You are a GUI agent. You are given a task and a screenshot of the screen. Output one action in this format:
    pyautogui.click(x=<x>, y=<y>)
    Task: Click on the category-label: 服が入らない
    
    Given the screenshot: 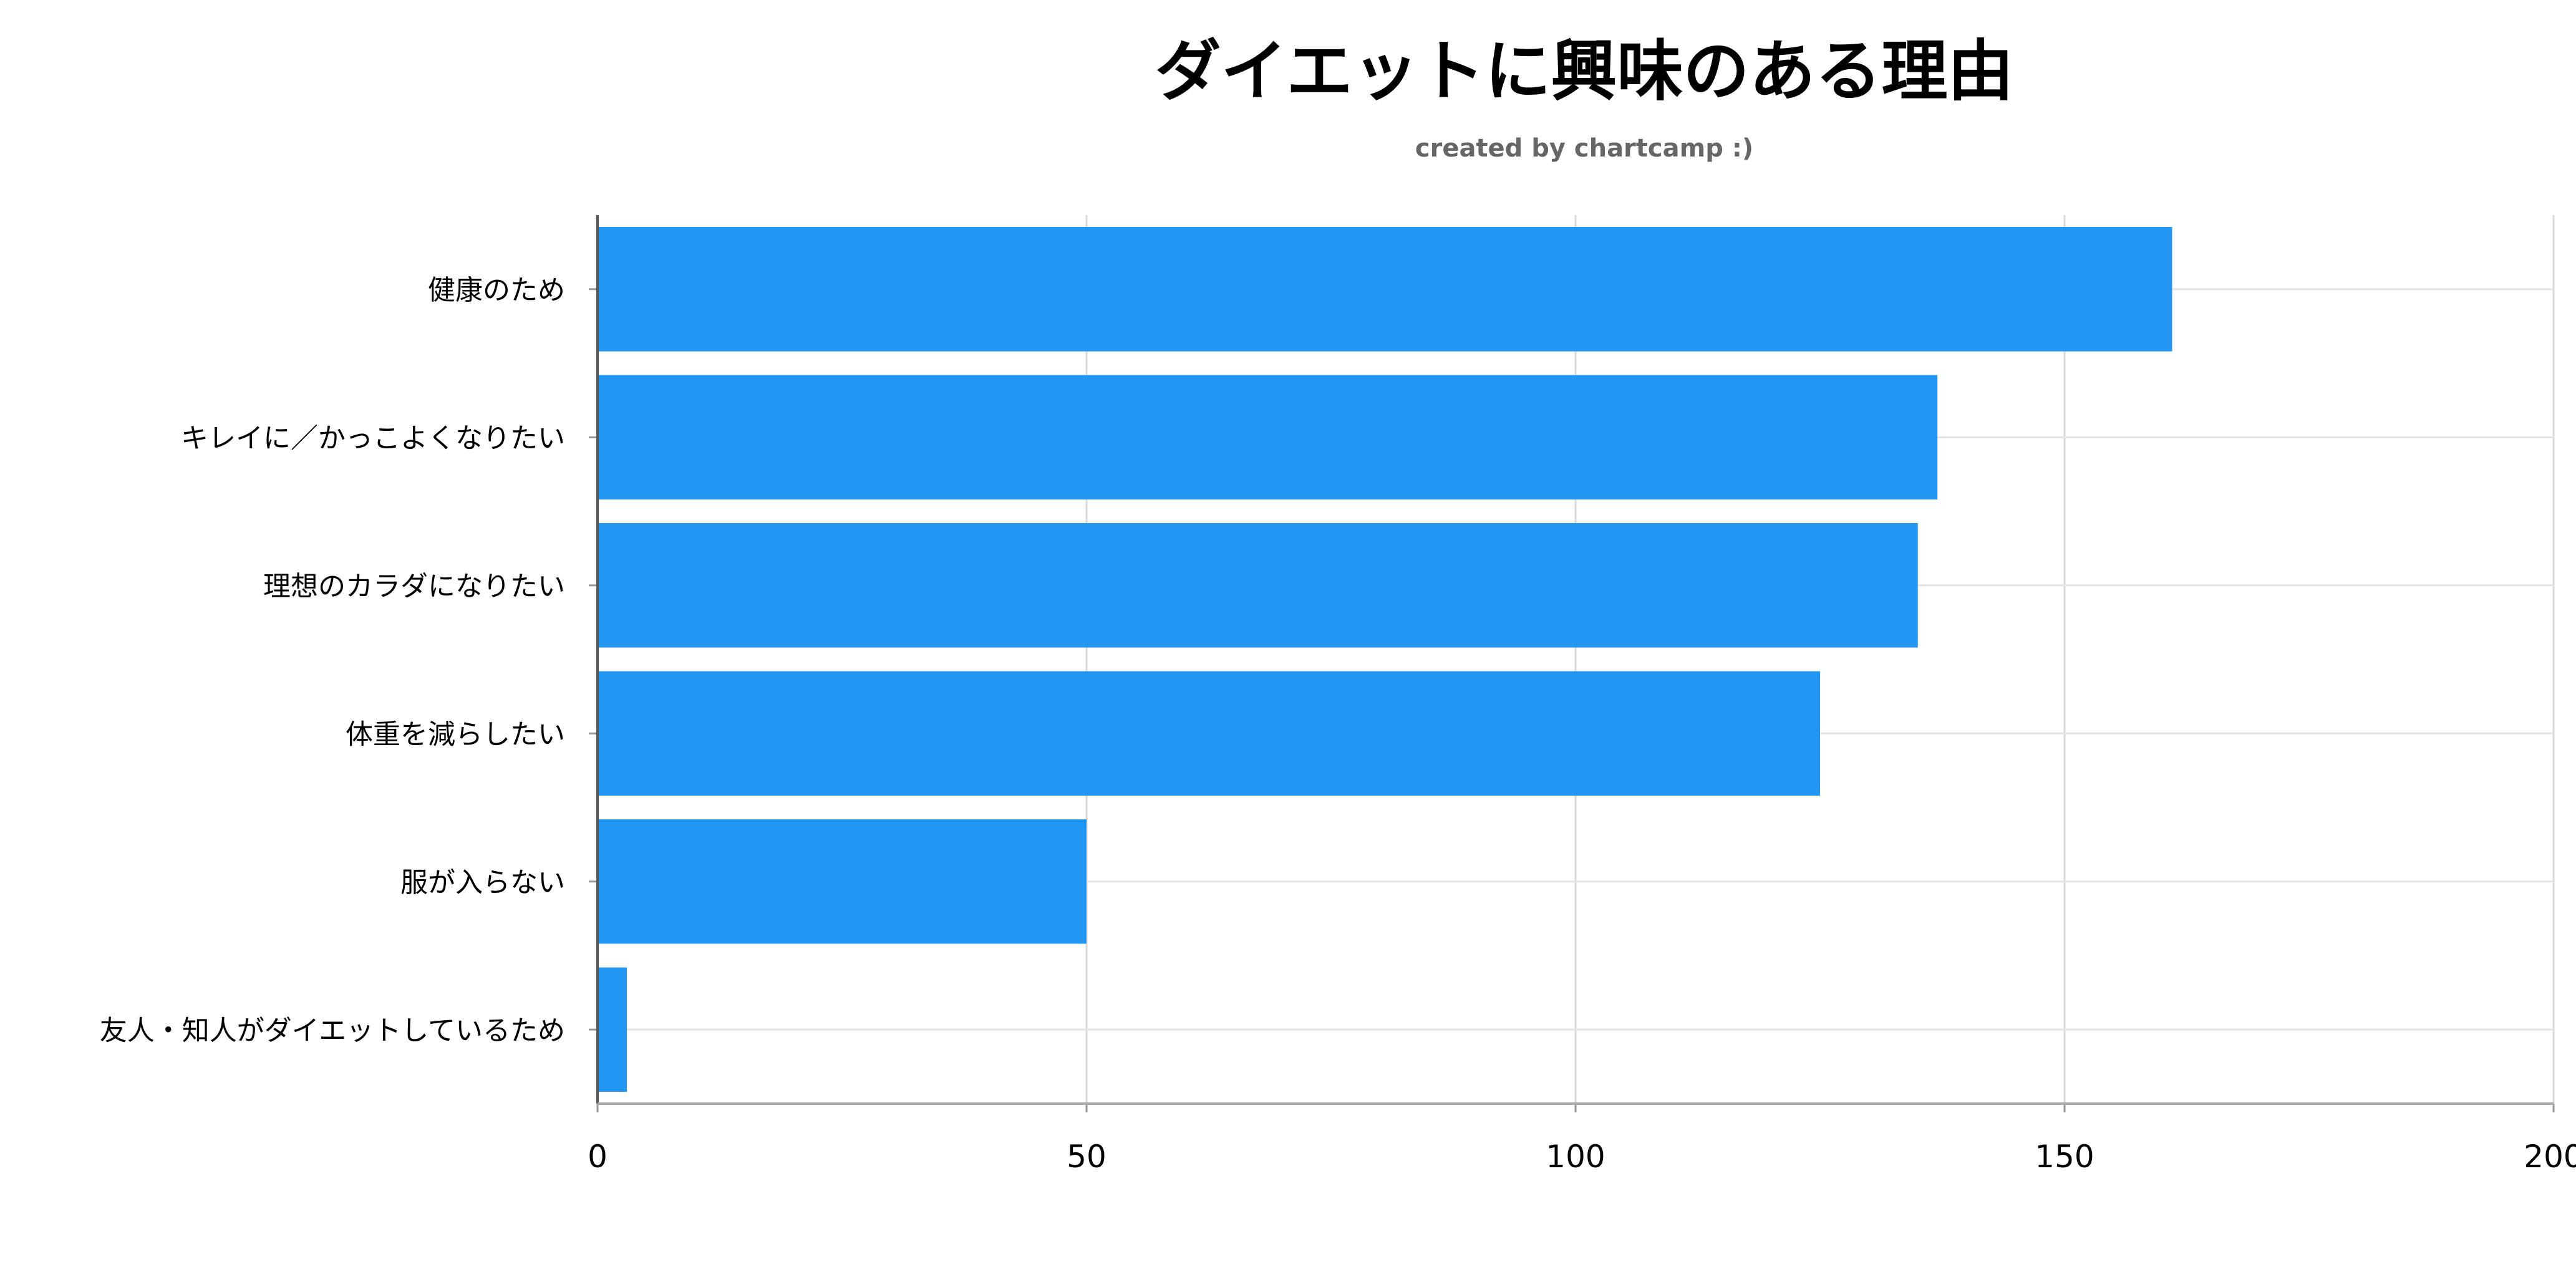 What is the action you would take?
    pyautogui.click(x=482, y=883)
    